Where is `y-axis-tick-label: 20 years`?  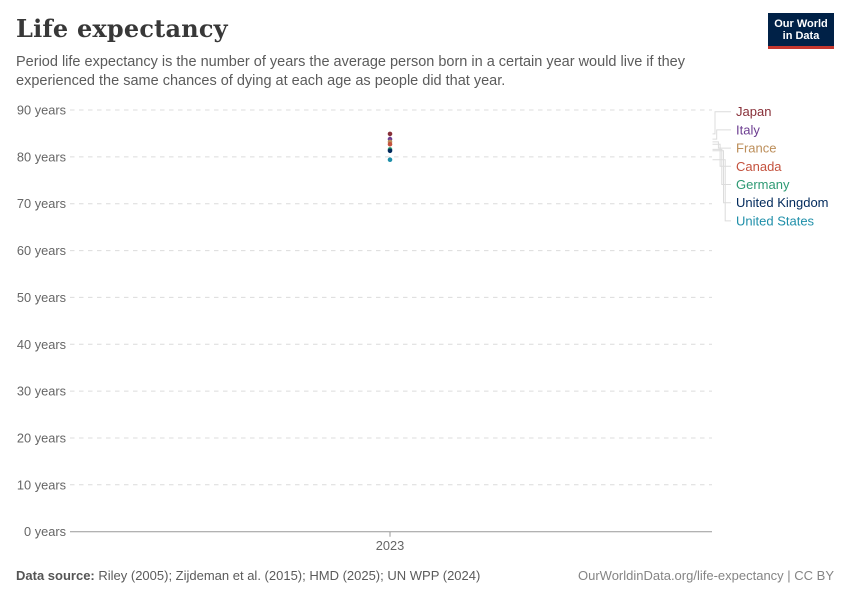 y-axis-tick-label: 20 years is located at coordinates (41, 438).